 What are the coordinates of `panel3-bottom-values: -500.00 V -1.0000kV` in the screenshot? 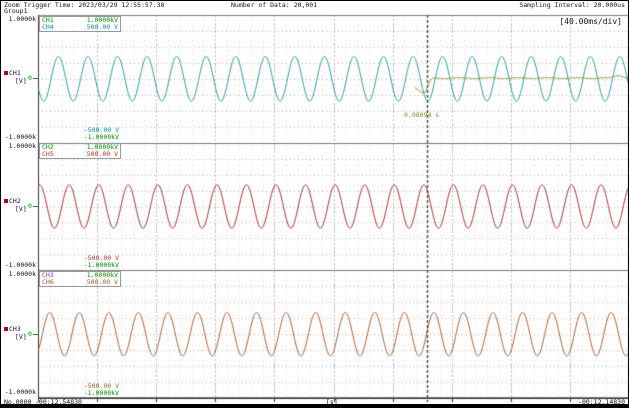 It's located at (79, 390).